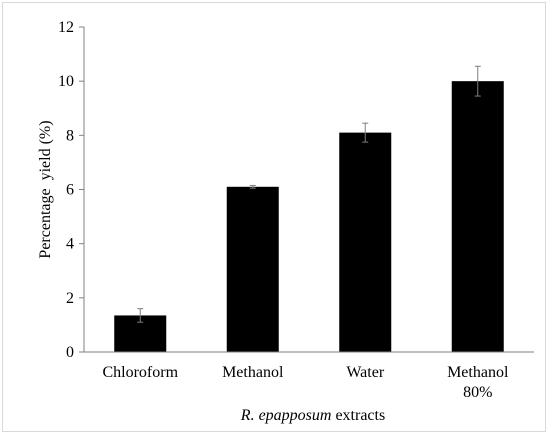 This screenshot has width=550, height=436. Describe the element at coordinates (478, 382) in the screenshot. I see `category-label: Methanol 80%` at that location.